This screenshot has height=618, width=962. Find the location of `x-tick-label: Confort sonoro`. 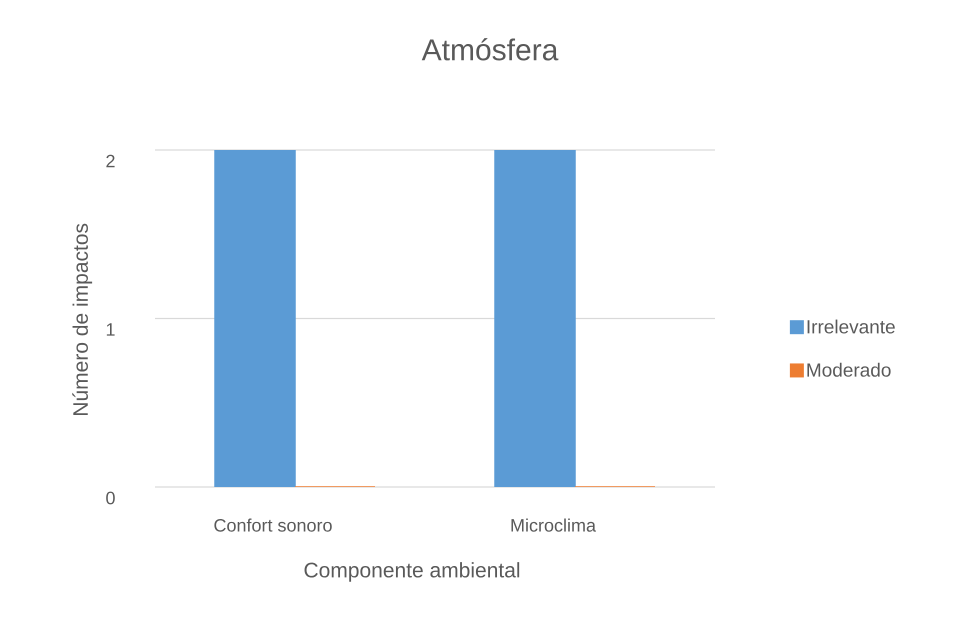

x-tick-label: Confort sonoro is located at coordinates (273, 525).